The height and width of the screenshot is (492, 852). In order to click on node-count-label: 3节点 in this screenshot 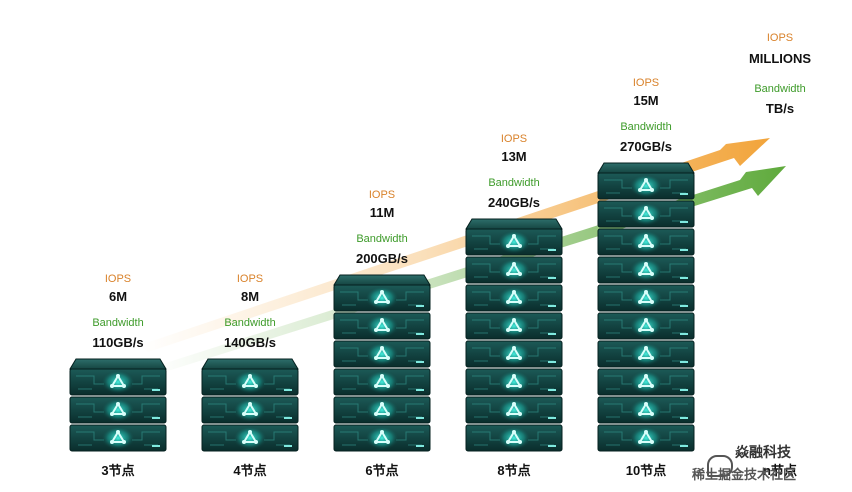, I will do `click(118, 470)`.